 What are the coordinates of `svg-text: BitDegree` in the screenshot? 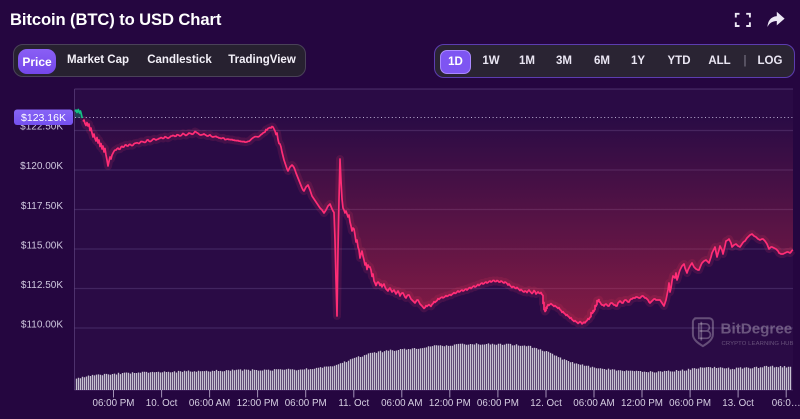 It's located at (757, 329).